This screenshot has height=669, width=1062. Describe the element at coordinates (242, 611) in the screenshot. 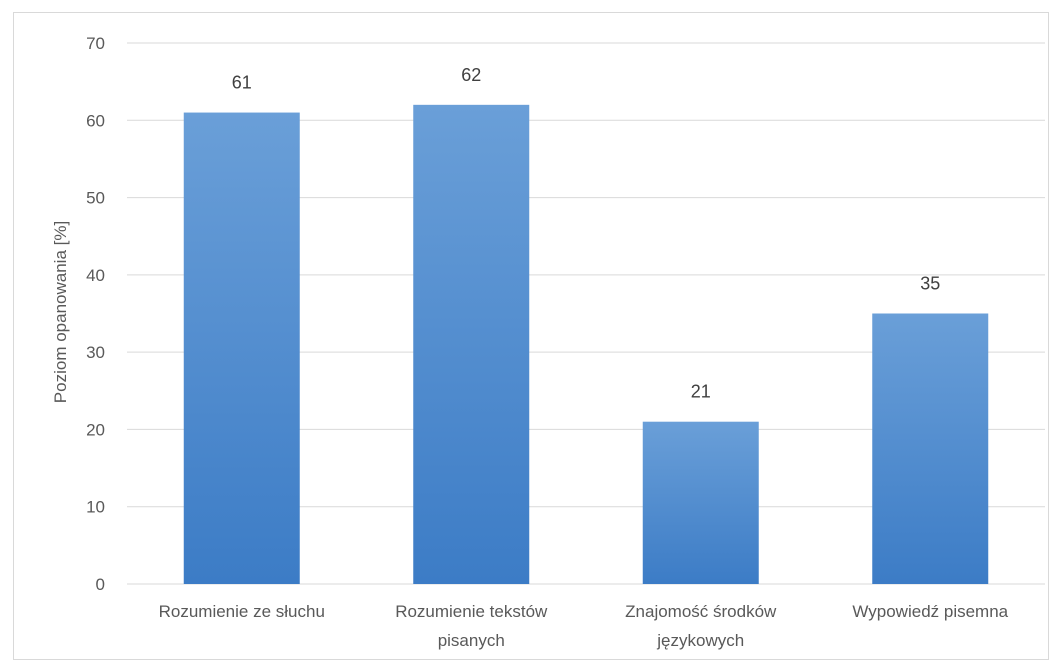

I see `x-category-label: Rozumienie ze słuchu` at that location.